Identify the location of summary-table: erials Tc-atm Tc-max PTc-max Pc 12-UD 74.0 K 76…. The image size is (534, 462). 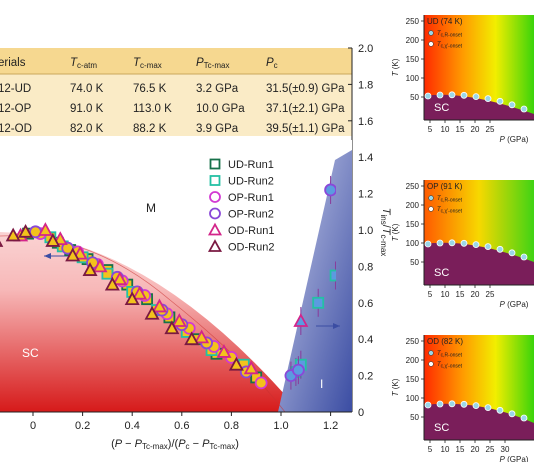
(176, 92).